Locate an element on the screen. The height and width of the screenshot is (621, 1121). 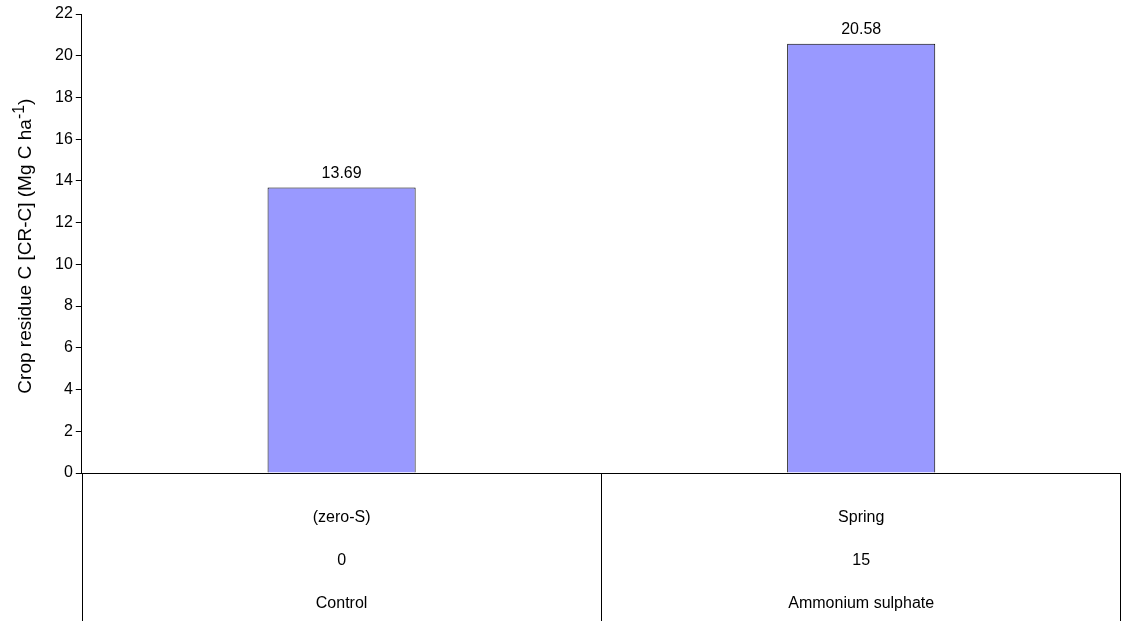
y-tick-label: 10 is located at coordinates (64, 263).